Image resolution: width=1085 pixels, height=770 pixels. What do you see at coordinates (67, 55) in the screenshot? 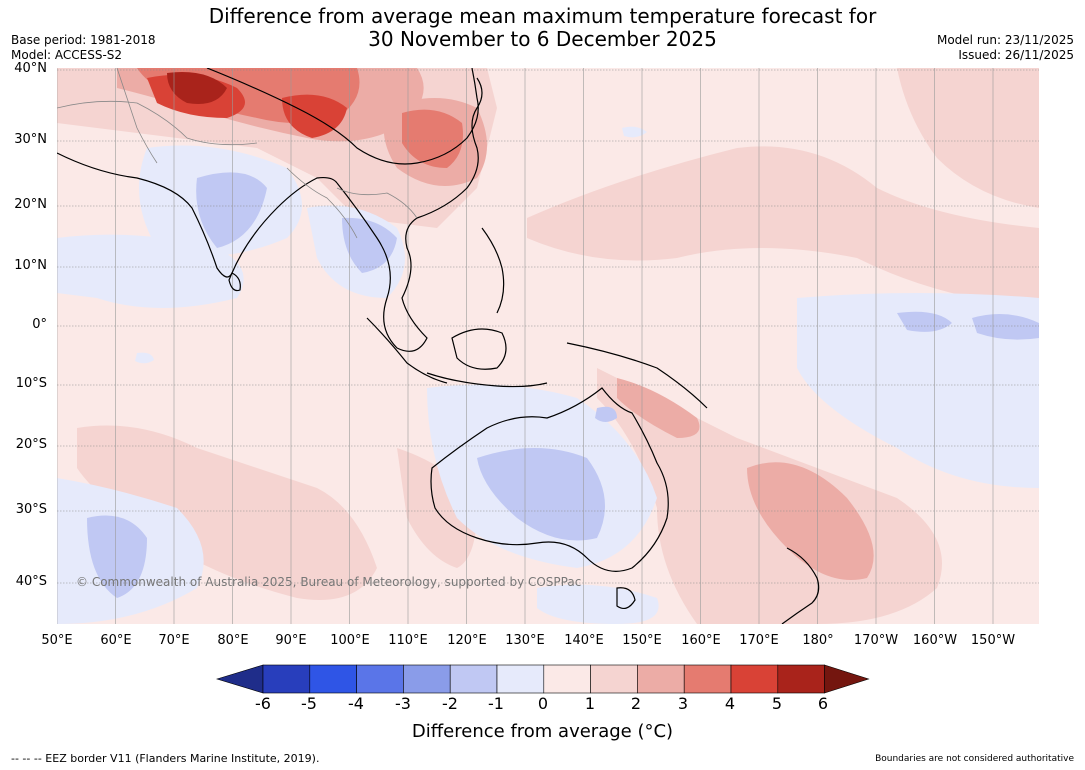
I see `model-name: Model: ACCESS-S2` at bounding box center [67, 55].